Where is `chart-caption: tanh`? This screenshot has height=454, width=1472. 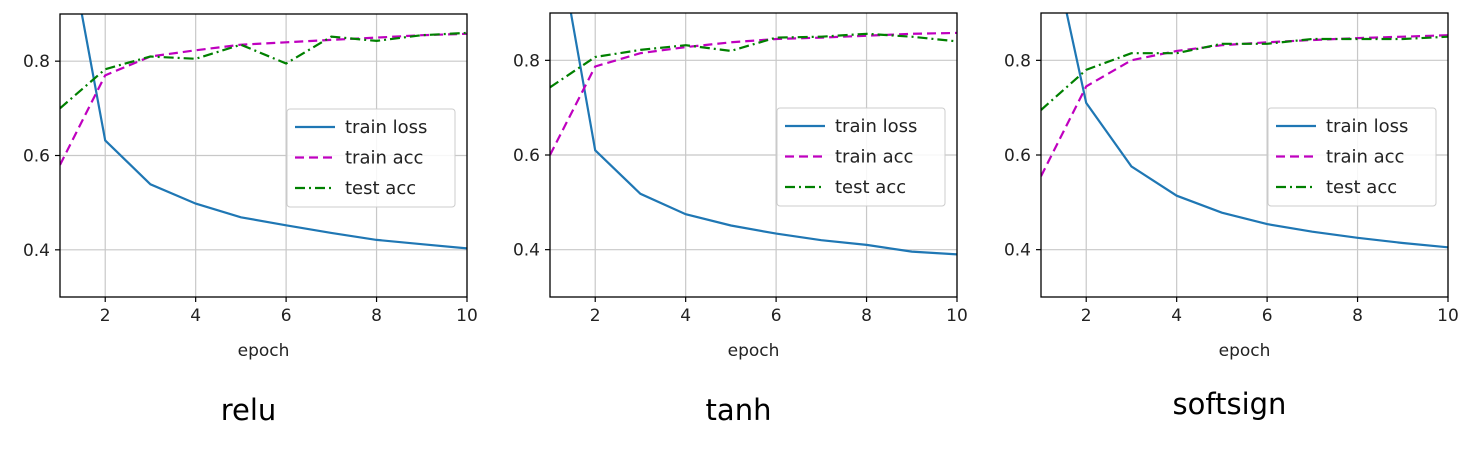 chart-caption: tanh is located at coordinates (739, 410).